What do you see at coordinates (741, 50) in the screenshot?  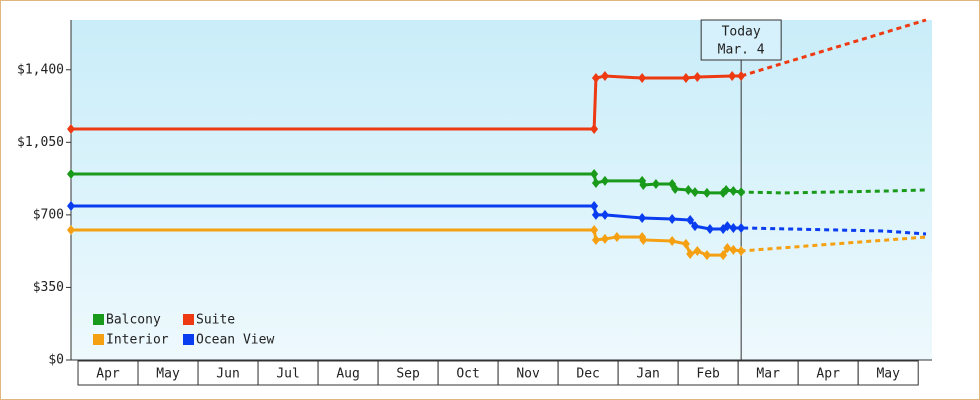 I see `today-label: Mar. 4` at bounding box center [741, 50].